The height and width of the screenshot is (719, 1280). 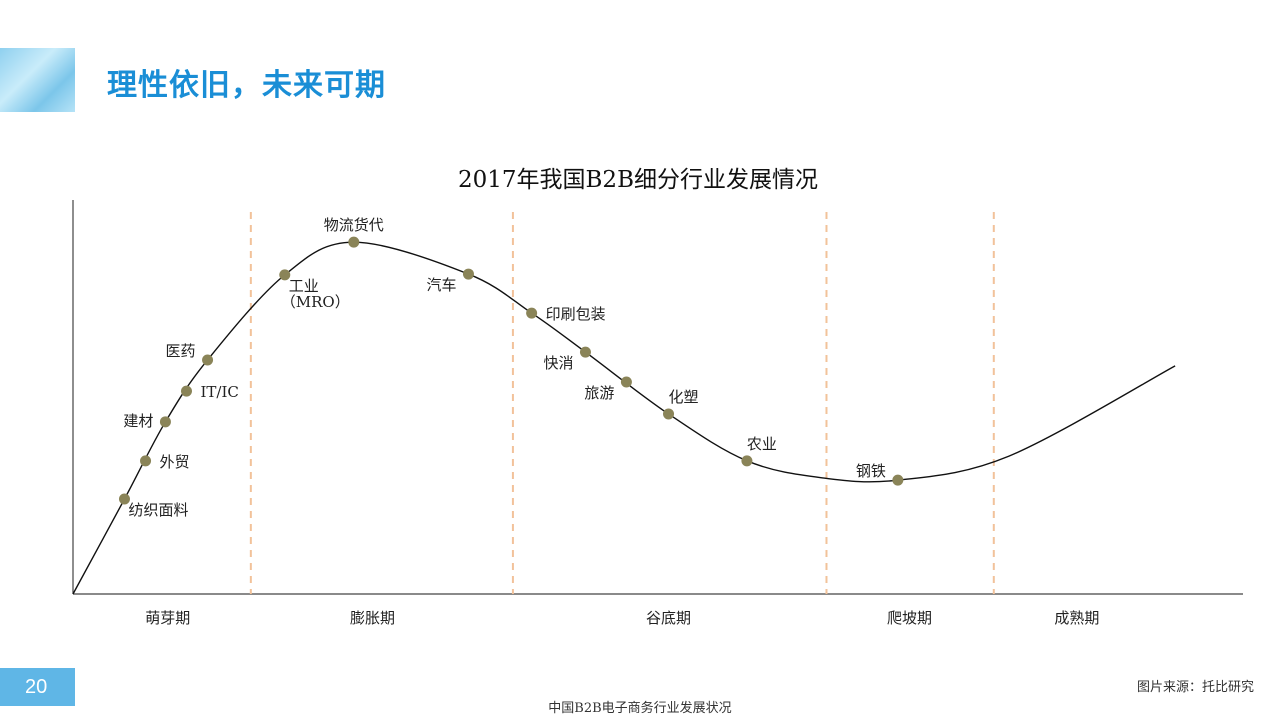 What do you see at coordinates (668, 618) in the screenshot?
I see `stage-label: 谷底期` at bounding box center [668, 618].